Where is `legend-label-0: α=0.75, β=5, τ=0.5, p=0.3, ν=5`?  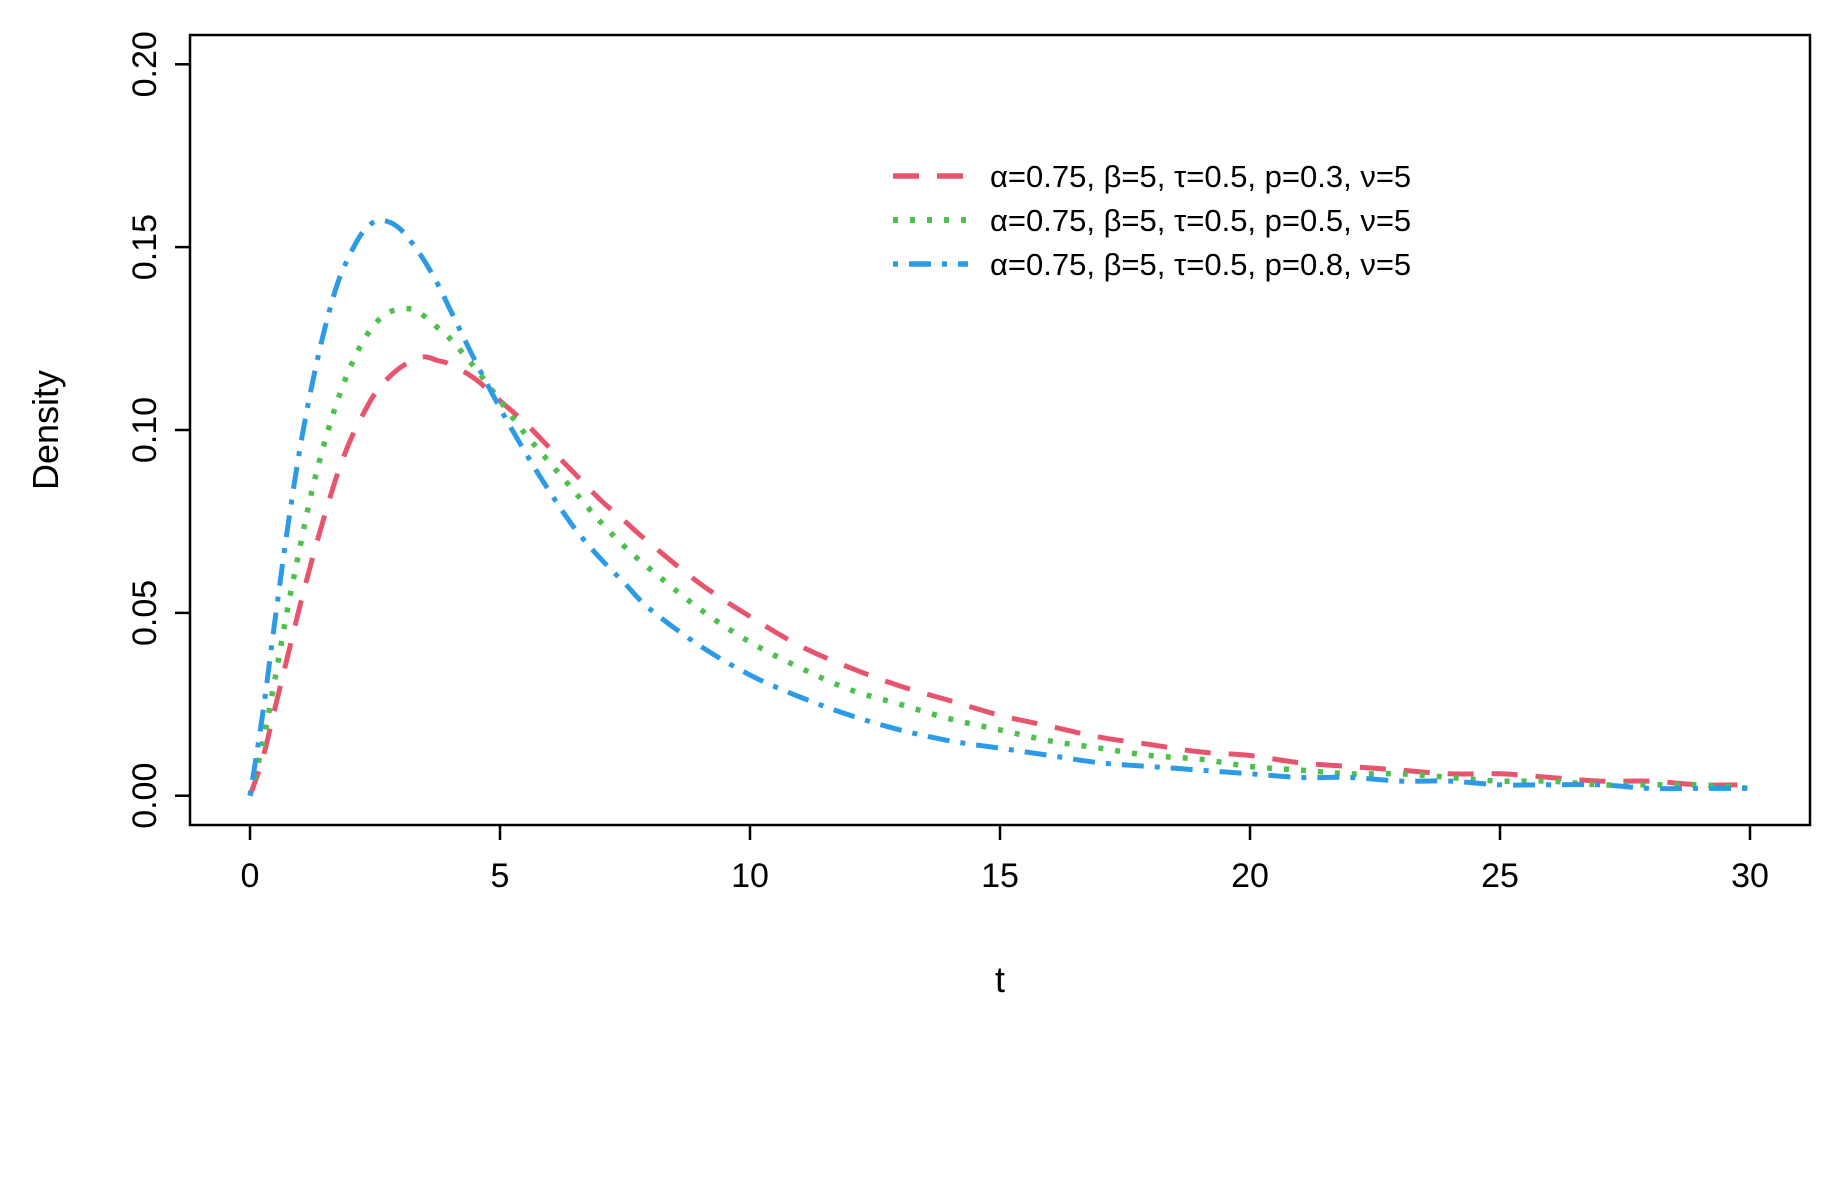 legend-label-0: α=0.75, β=5, τ=0.5, p=0.3, ν=5 is located at coordinates (1200, 176).